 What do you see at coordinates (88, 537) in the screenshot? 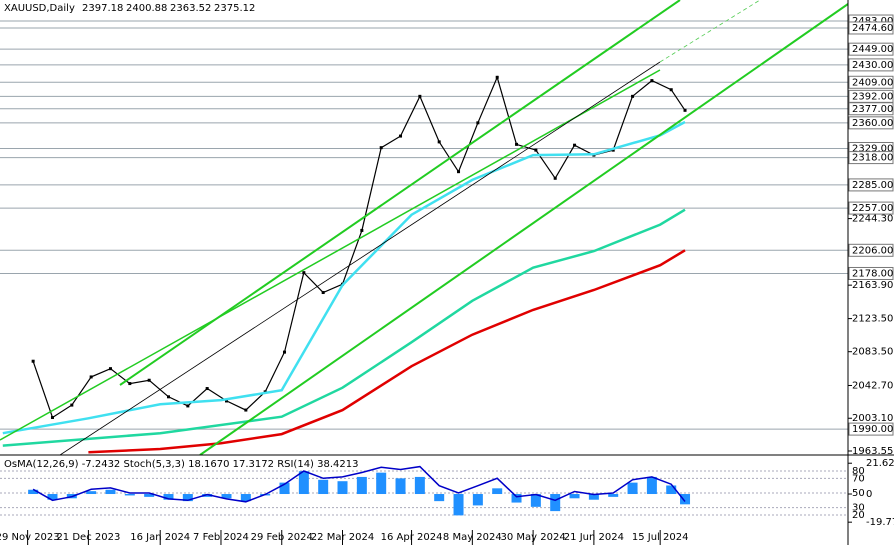
I see `x-tick-label: 21 Dec 2023` at bounding box center [88, 537].